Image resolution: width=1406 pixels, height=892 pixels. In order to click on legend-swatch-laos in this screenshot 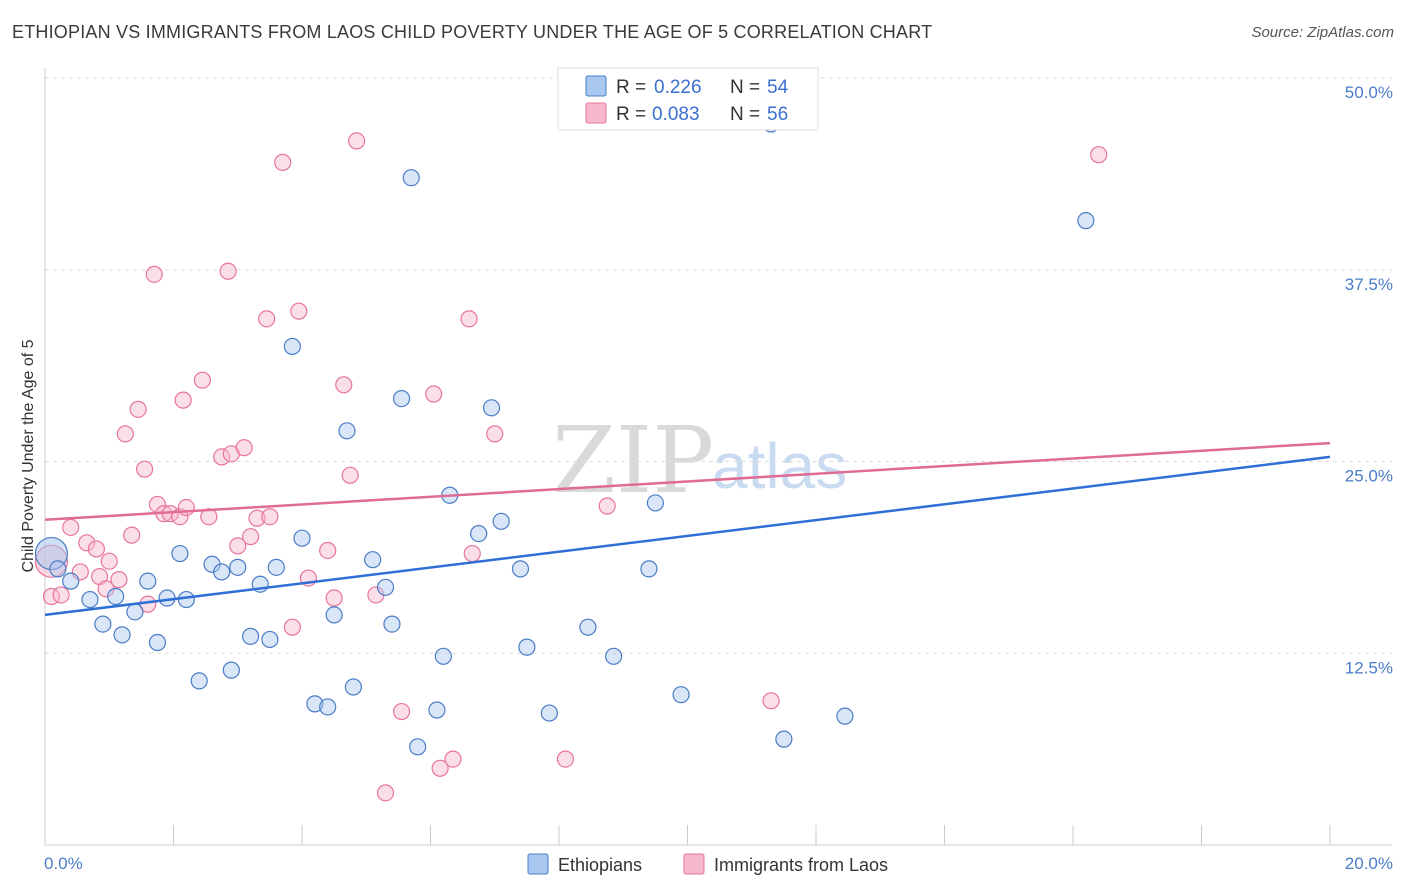, I will do `click(596, 113)`.